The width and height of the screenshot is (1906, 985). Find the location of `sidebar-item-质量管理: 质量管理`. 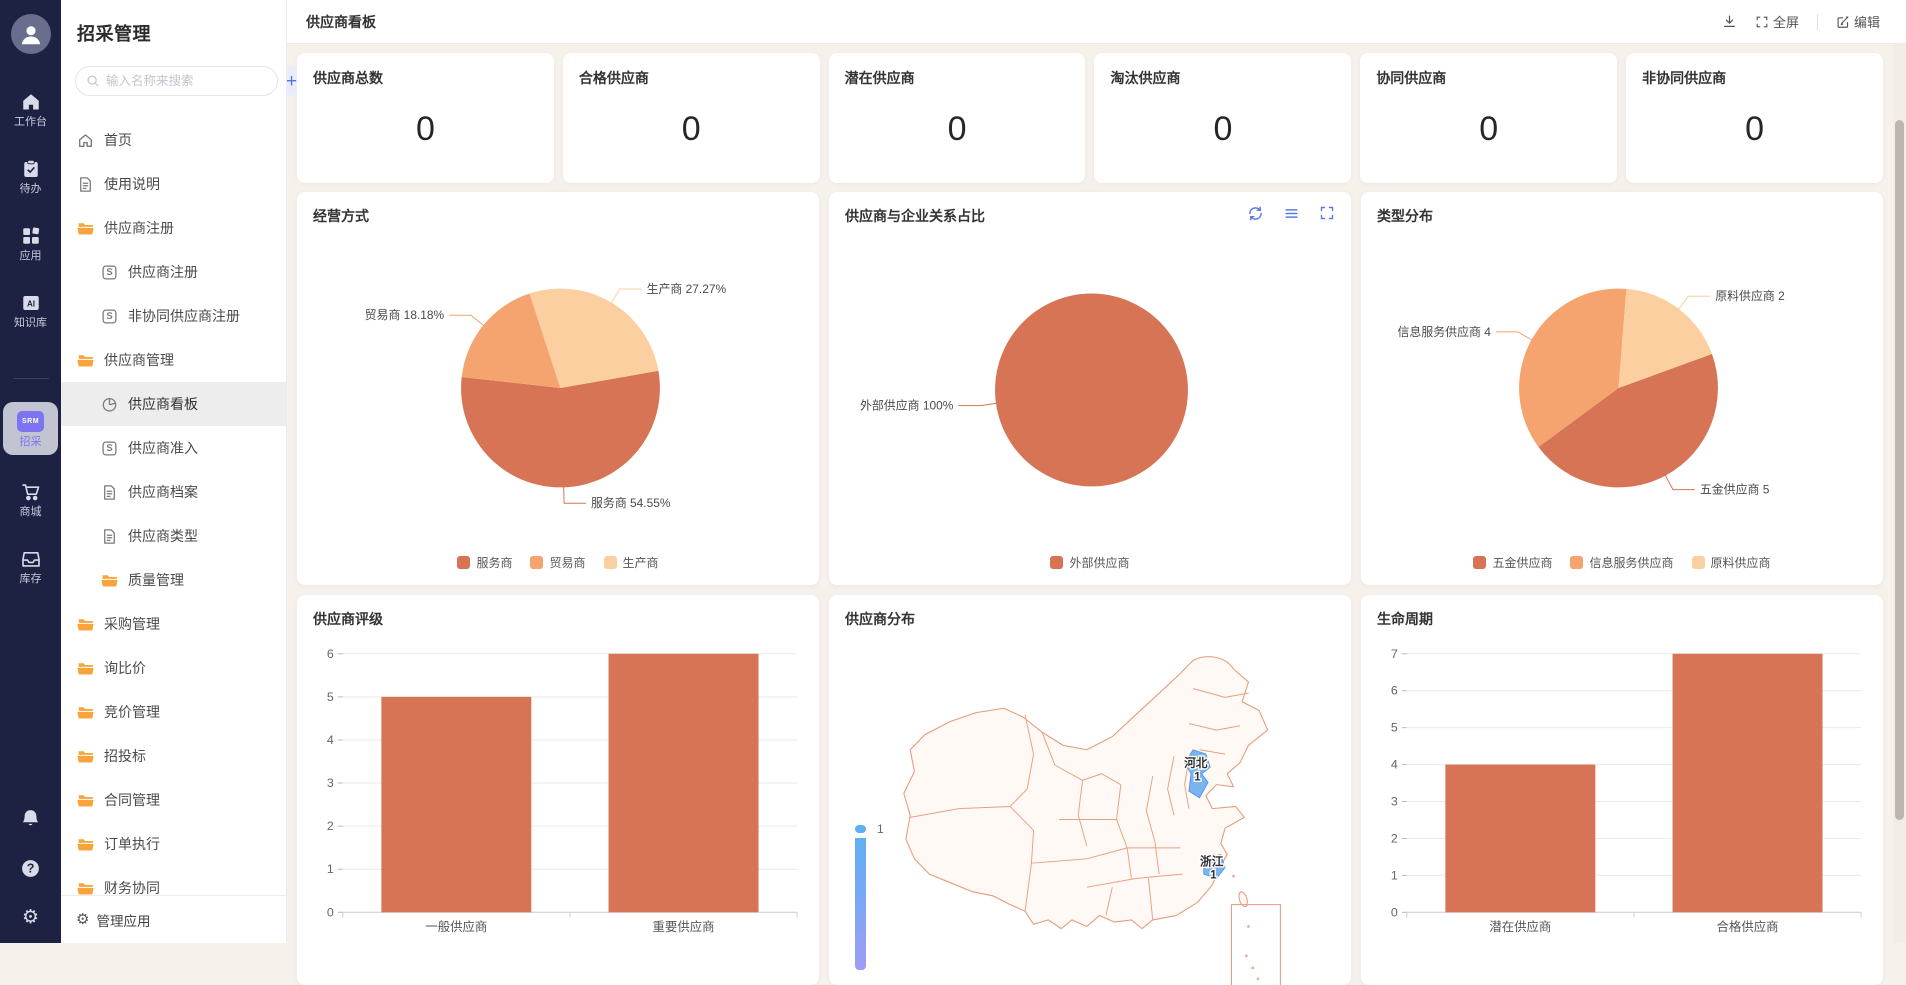

sidebar-item-质量管理: 质量管理 is located at coordinates (173, 580).